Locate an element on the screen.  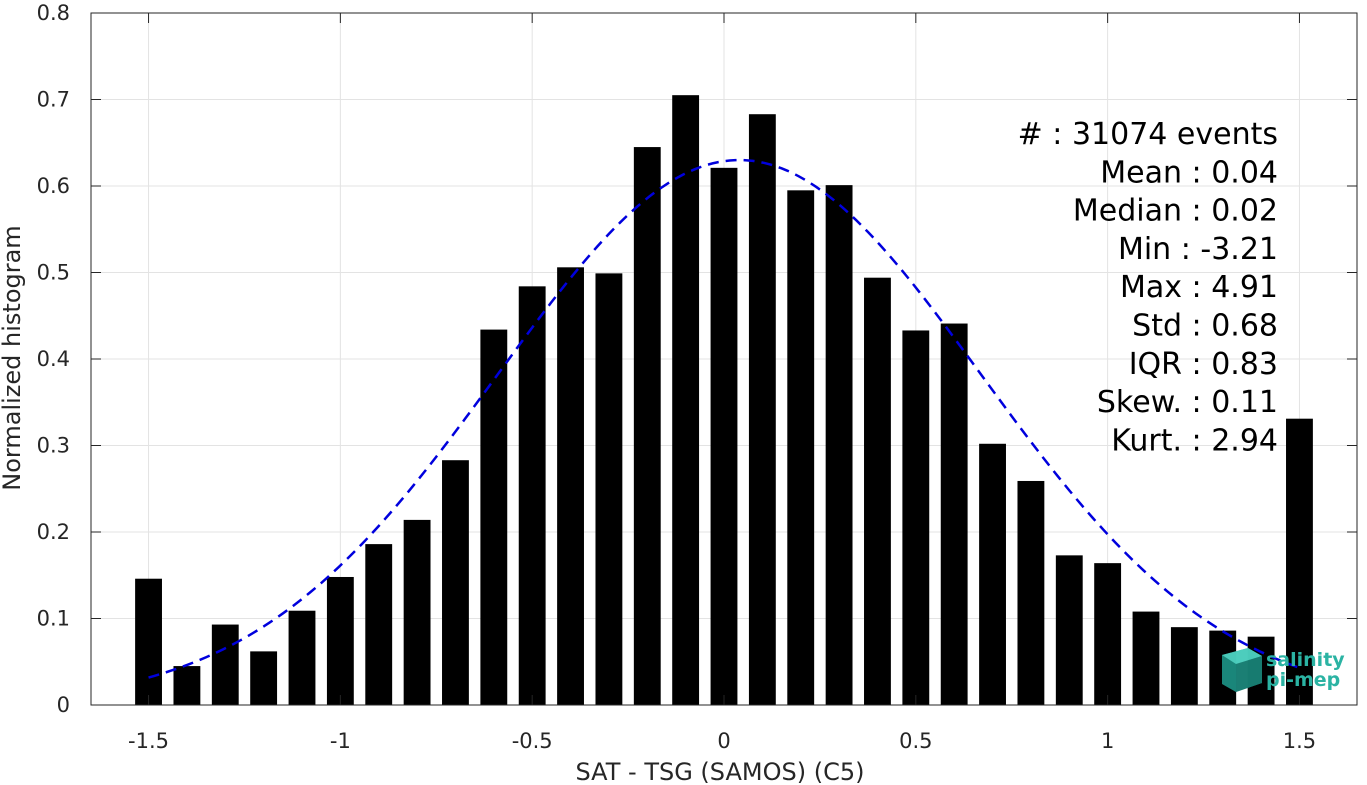
y-tick-label: 0.7 is located at coordinates (53, 100).